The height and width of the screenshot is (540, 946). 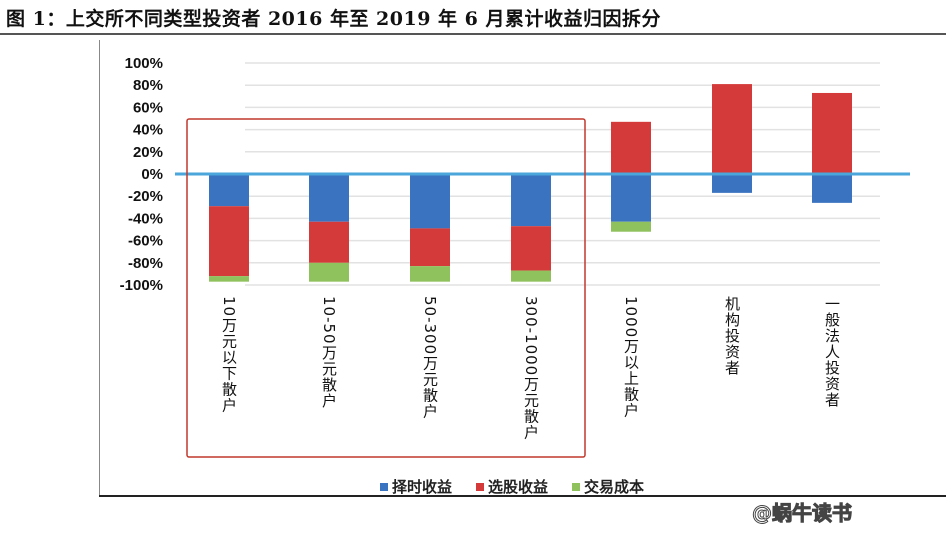 I want to click on legend-swatch-timing, so click(x=384, y=486).